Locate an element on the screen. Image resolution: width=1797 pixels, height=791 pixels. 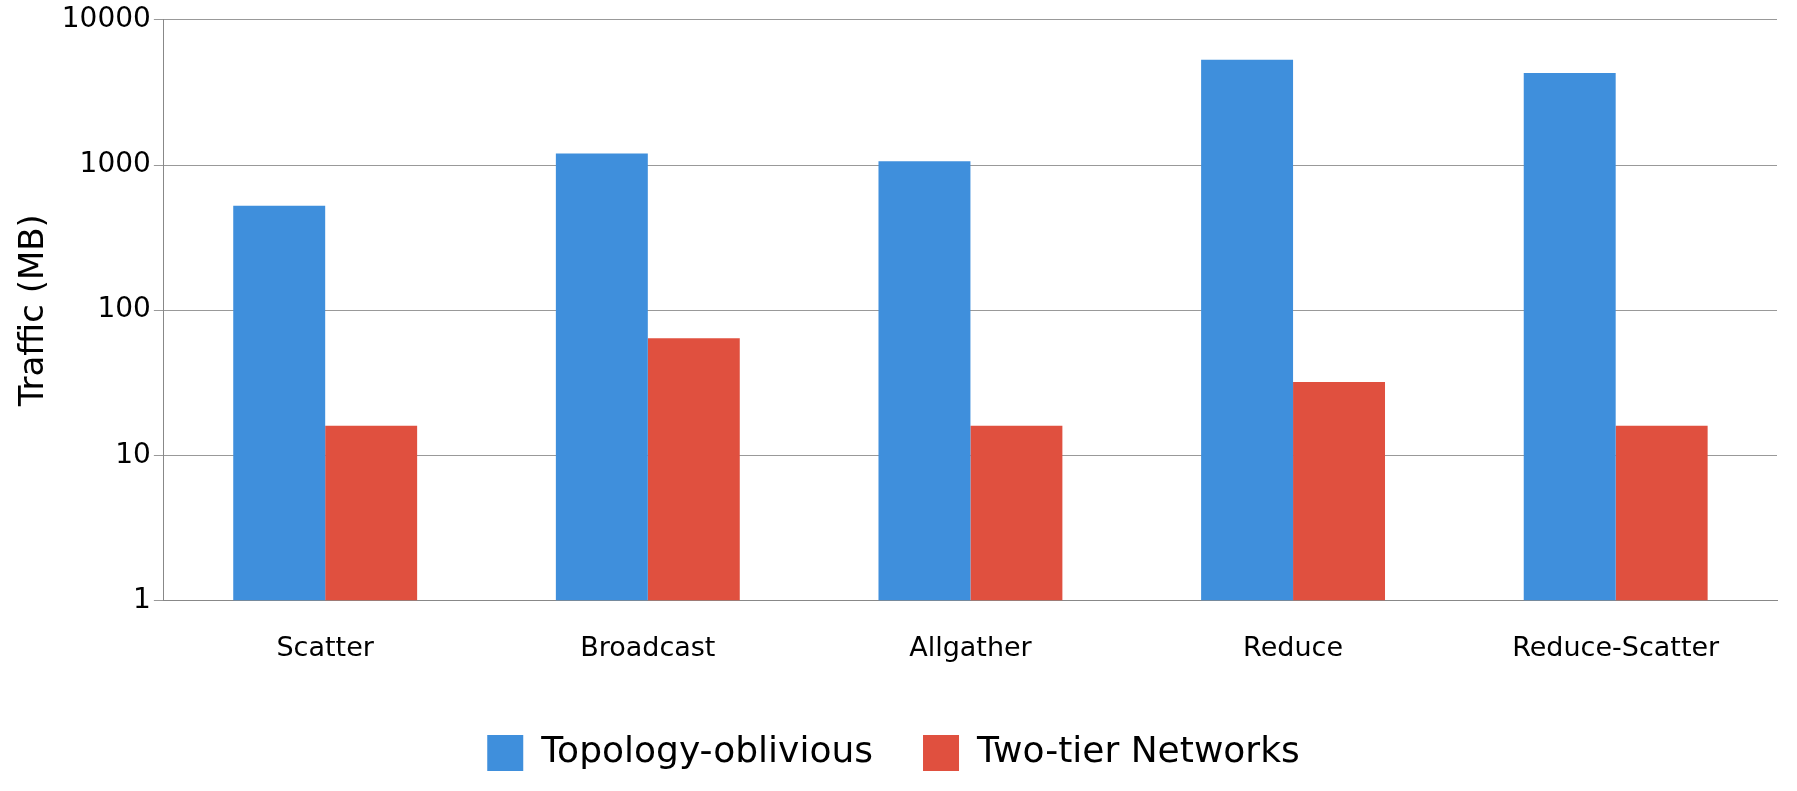
x-tick-label: Reduce-Scatter is located at coordinates (1616, 646).